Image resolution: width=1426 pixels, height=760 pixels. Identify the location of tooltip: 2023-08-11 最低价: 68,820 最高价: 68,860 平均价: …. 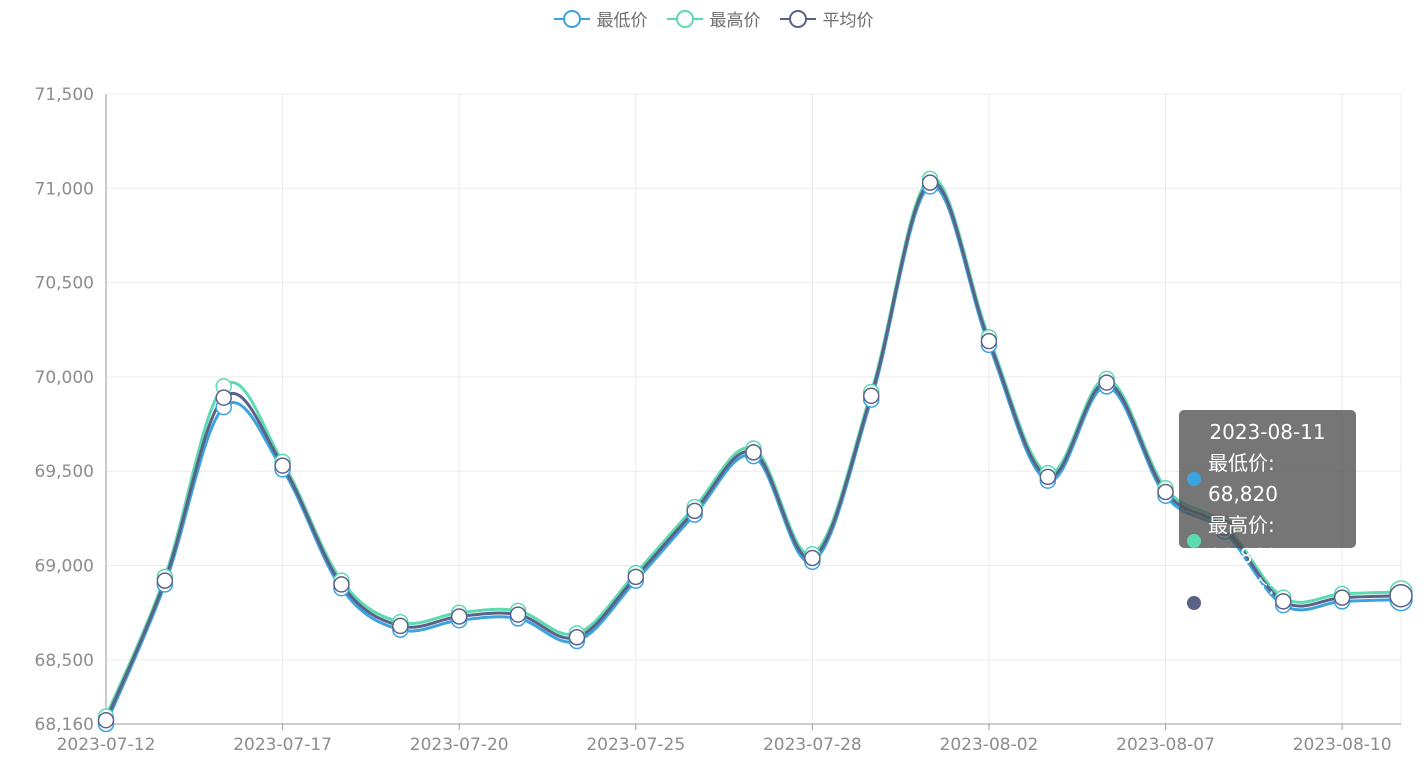
(1267, 520).